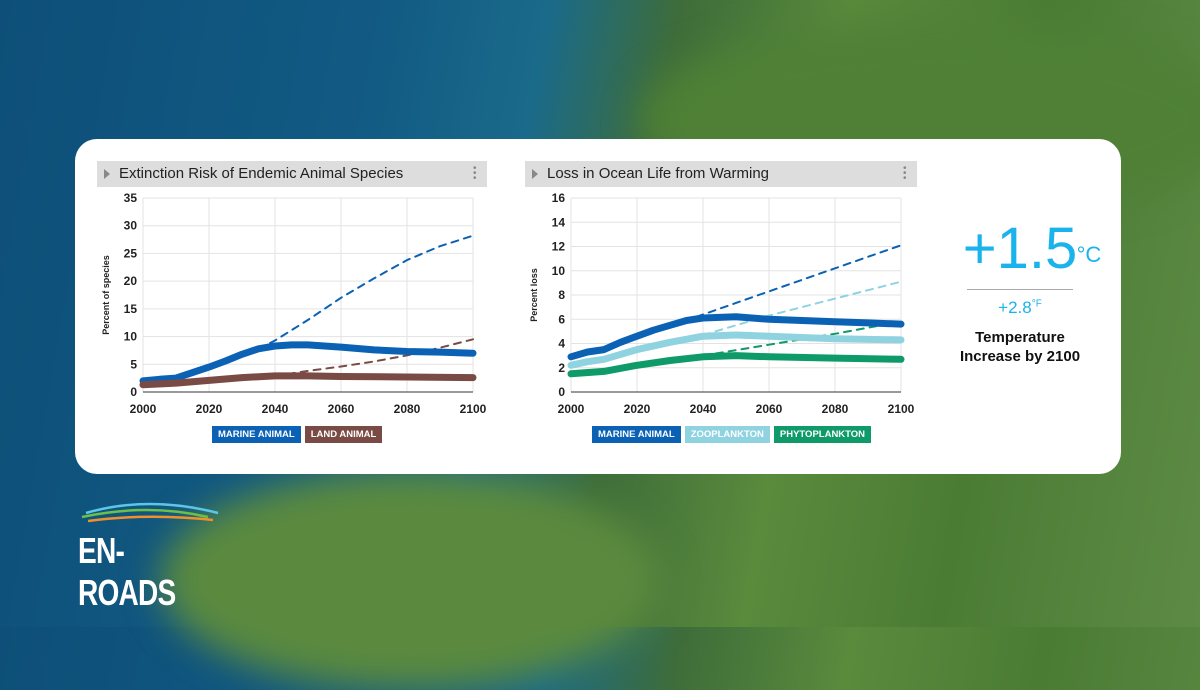  I want to click on y-tick-label: 15, so click(131, 309).